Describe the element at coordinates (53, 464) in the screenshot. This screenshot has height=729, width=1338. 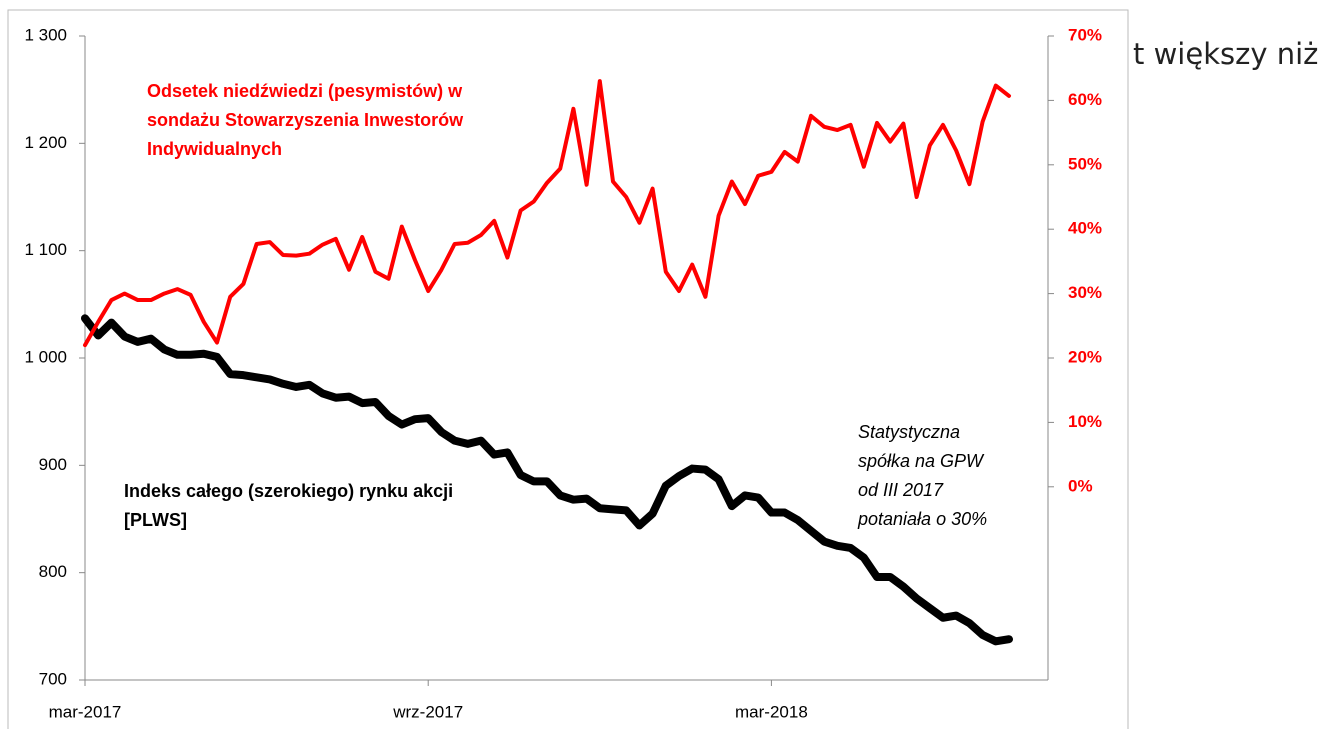
I see `y-tick-label: 900` at that location.